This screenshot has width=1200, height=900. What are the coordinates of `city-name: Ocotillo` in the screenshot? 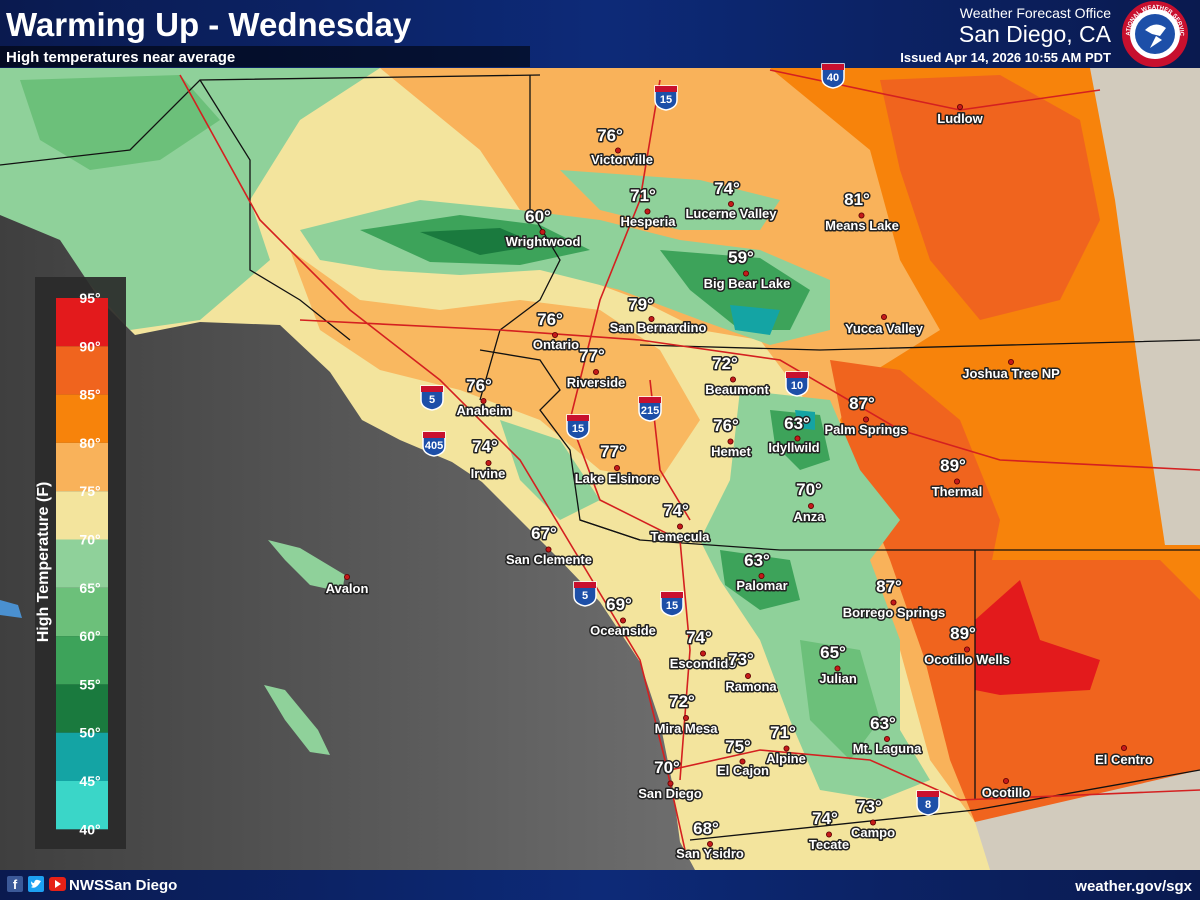 It's located at (1006, 792).